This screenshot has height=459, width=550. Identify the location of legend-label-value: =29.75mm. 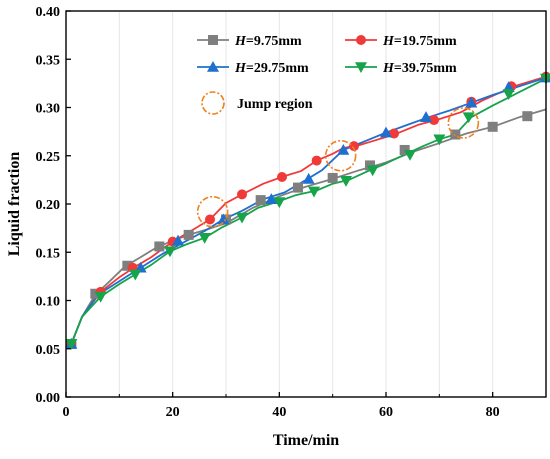
(277, 68).